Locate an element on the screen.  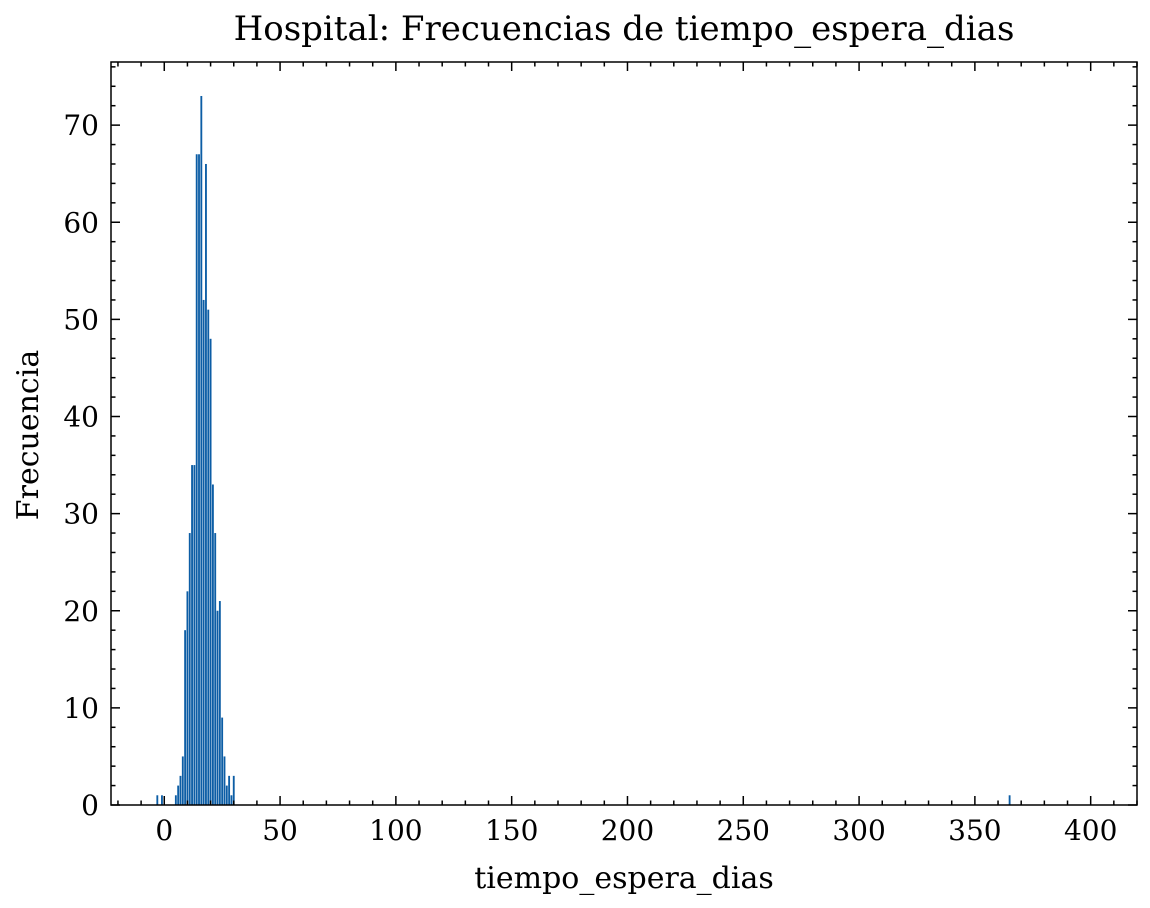
x-tick-label: 400 is located at coordinates (1090, 830).